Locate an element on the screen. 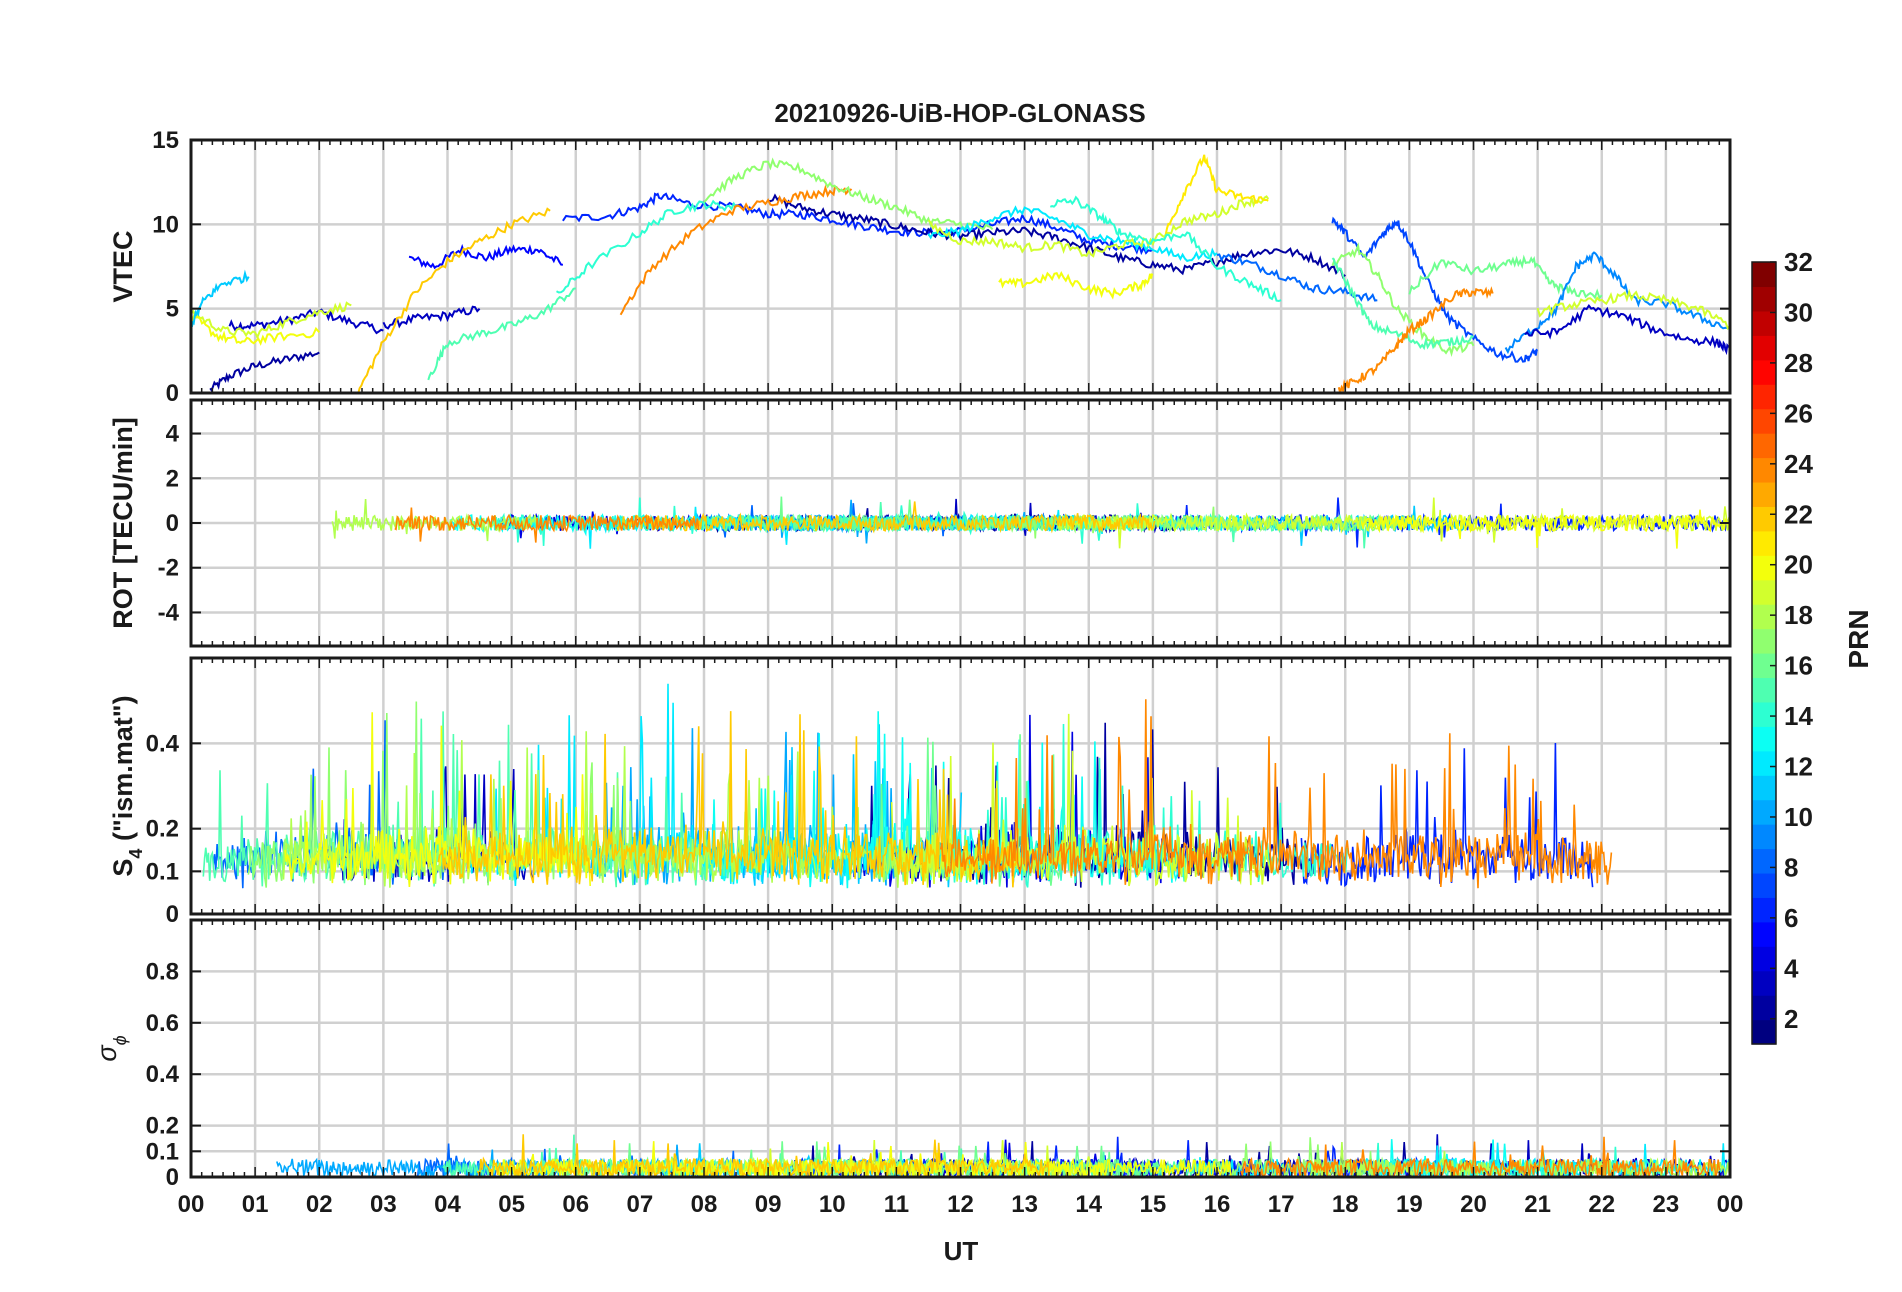 The image size is (1902, 1292). x-tick-label: 20 is located at coordinates (1473, 1204).